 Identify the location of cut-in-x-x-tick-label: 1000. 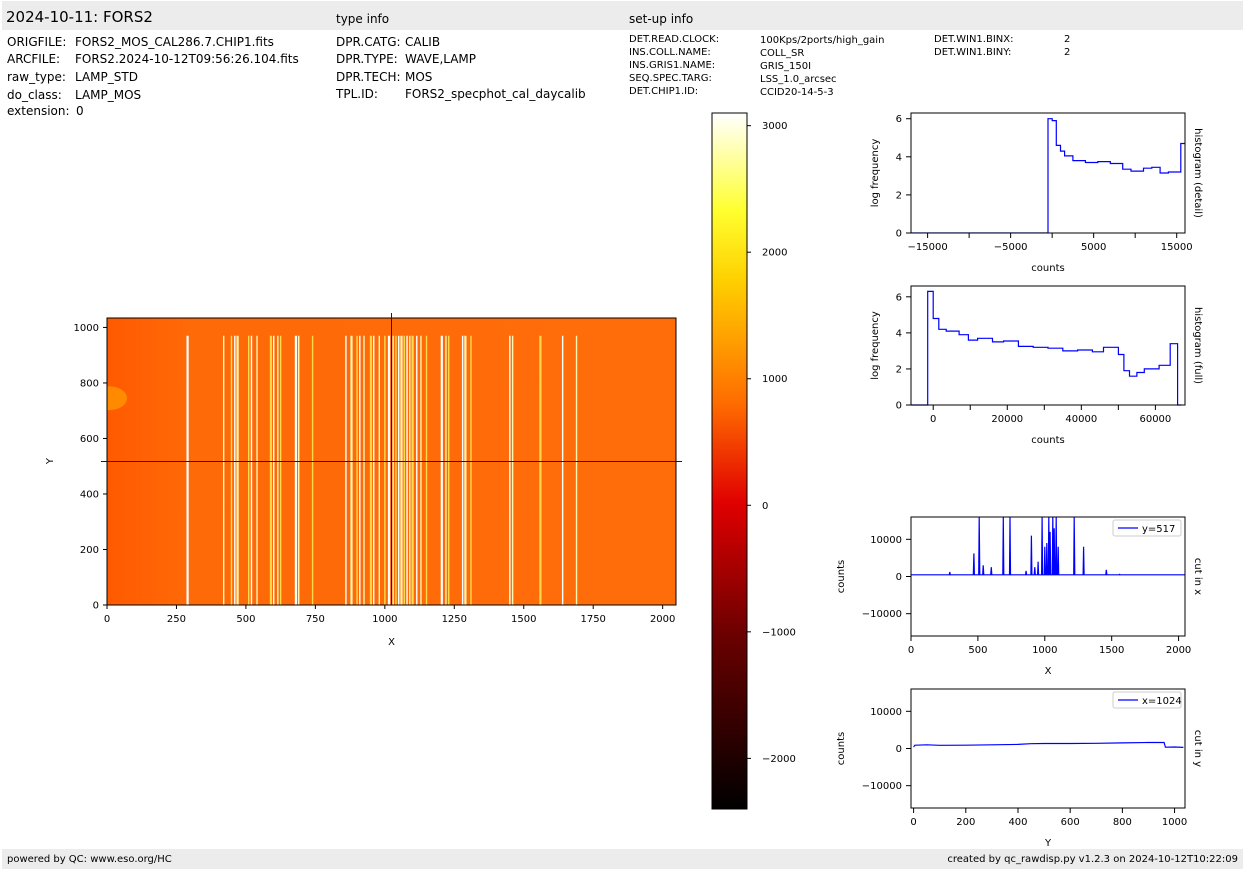
(1044, 650).